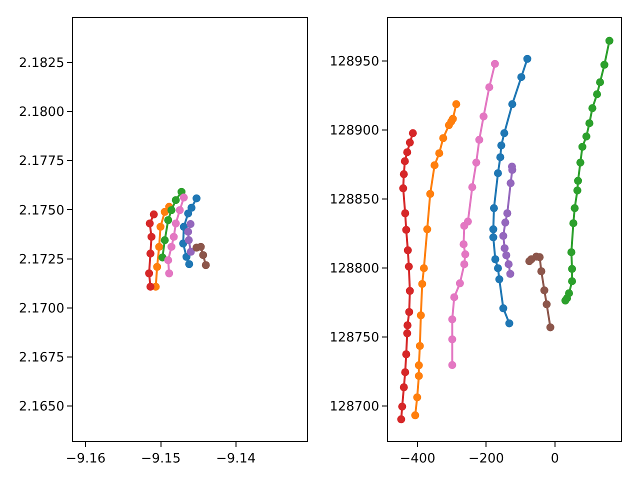 Image resolution: width=640 pixels, height=480 pixels. What do you see at coordinates (41, 358) in the screenshot?
I see `y-tick-label: 2.1675` at bounding box center [41, 358].